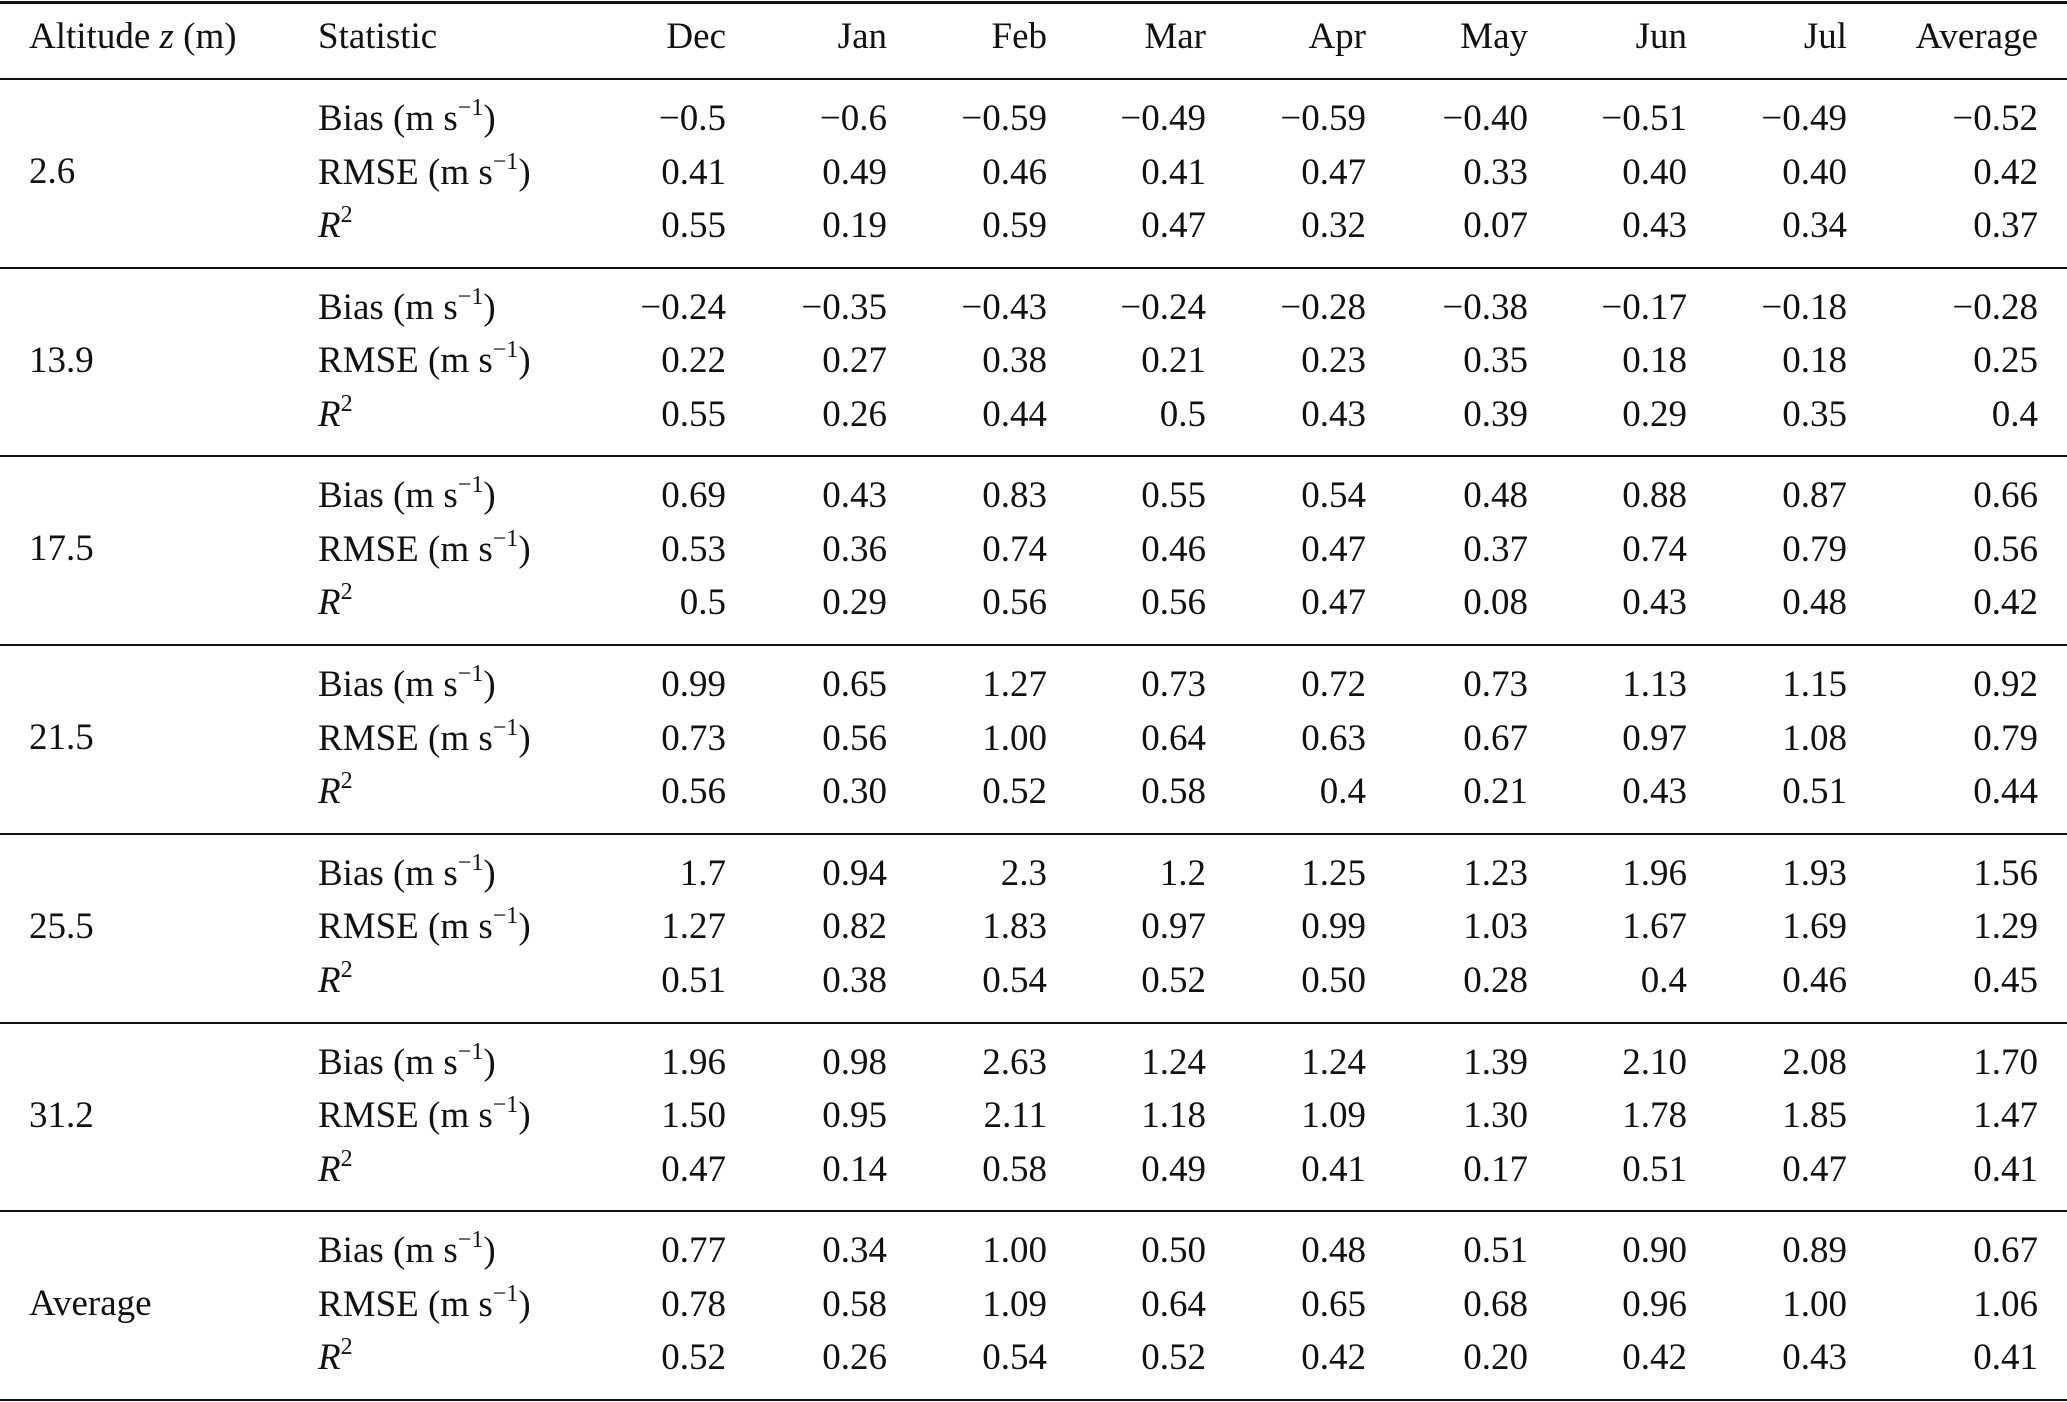  Describe the element at coordinates (1654, 361) in the screenshot. I see `cell-value: 0.18` at that location.